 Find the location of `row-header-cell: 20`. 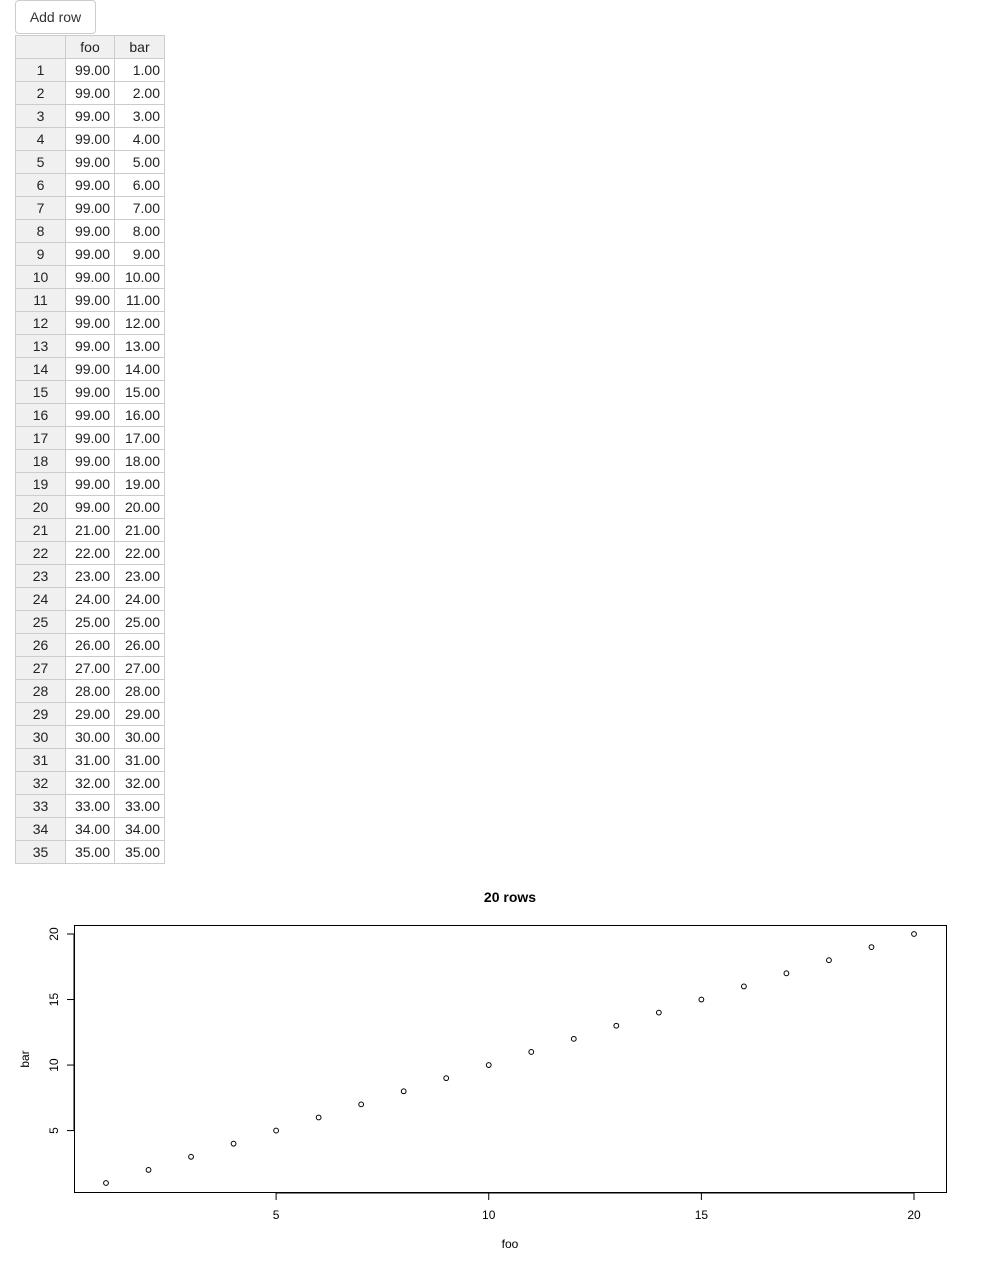

row-header-cell: 20 is located at coordinates (40, 507).